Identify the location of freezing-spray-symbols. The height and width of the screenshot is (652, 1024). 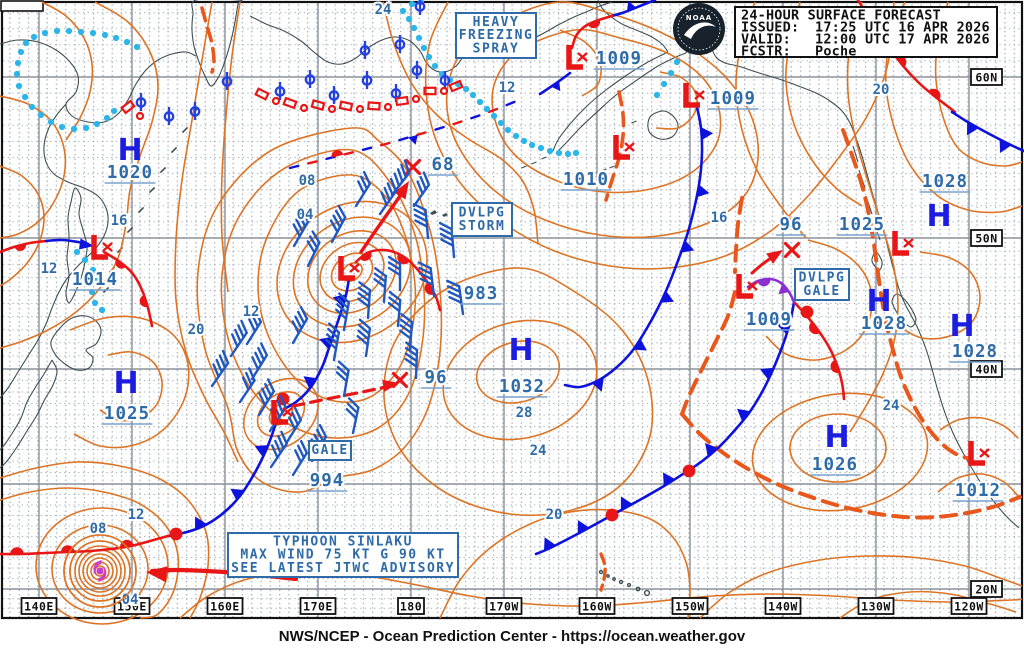
(293, 62).